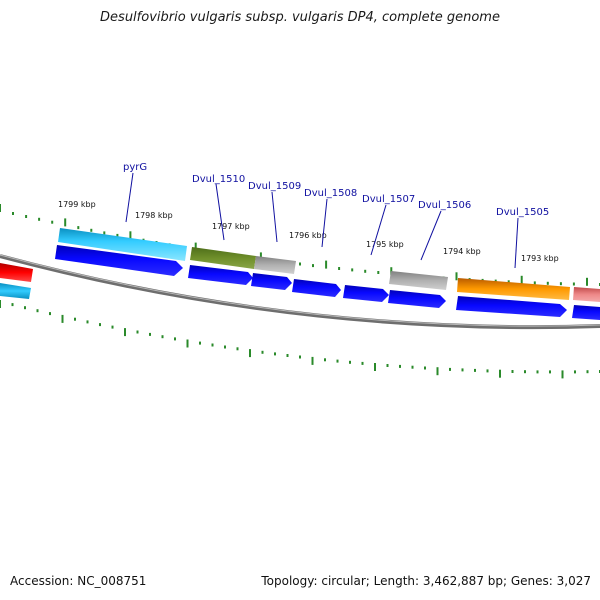  What do you see at coordinates (154, 215) in the screenshot?
I see `ruler-label-1798: 1798 kbp` at bounding box center [154, 215].